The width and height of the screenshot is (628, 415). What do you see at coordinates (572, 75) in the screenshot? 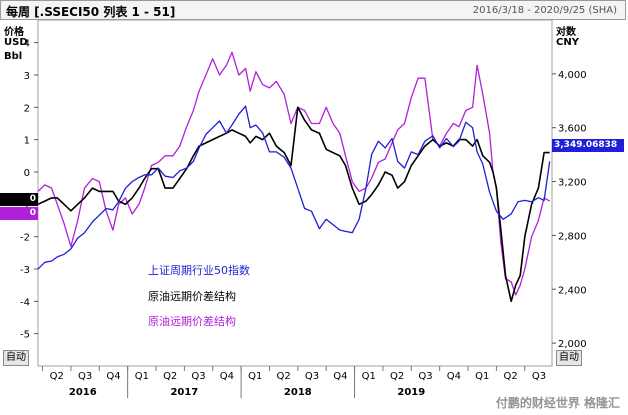
I see `right-tick-label: 4,000` at bounding box center [572, 75].